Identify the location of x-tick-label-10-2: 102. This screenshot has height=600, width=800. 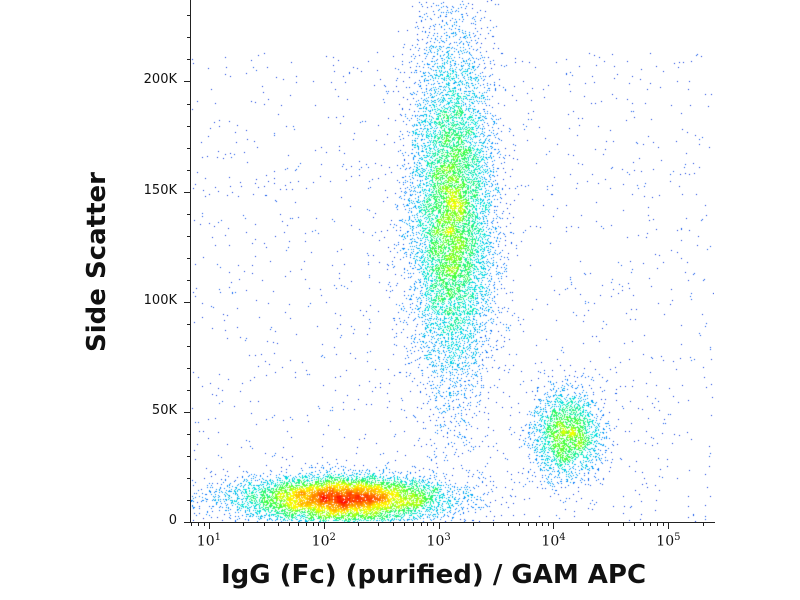
(323, 541).